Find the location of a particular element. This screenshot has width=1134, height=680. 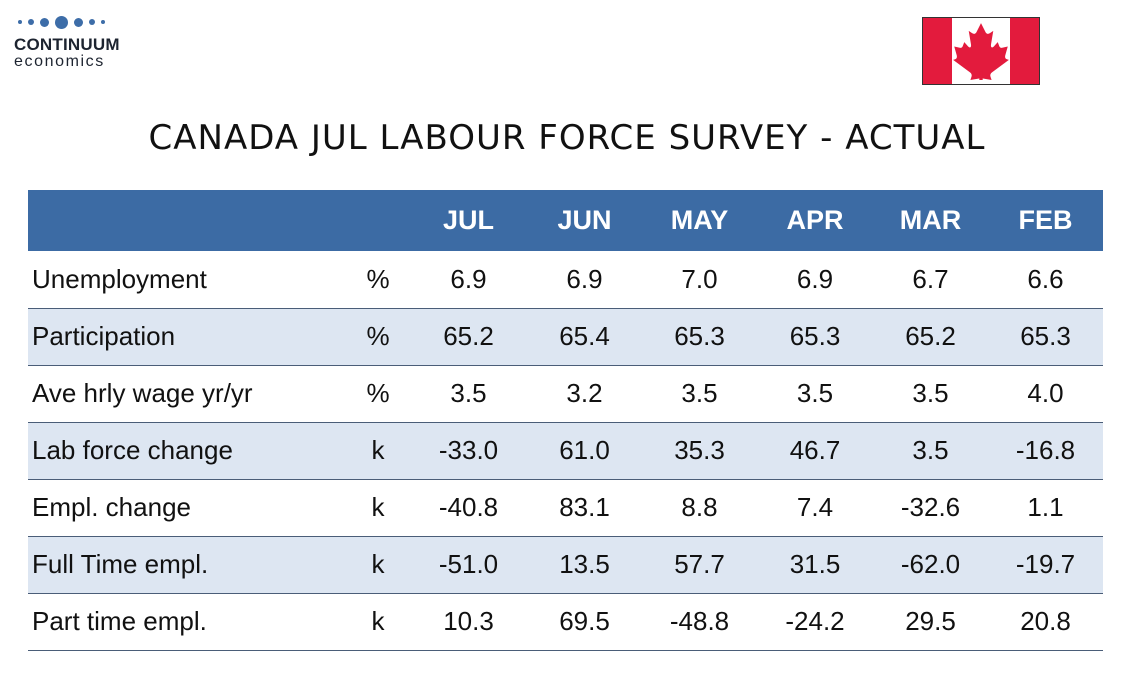

canada-flag-icon is located at coordinates (981, 51).